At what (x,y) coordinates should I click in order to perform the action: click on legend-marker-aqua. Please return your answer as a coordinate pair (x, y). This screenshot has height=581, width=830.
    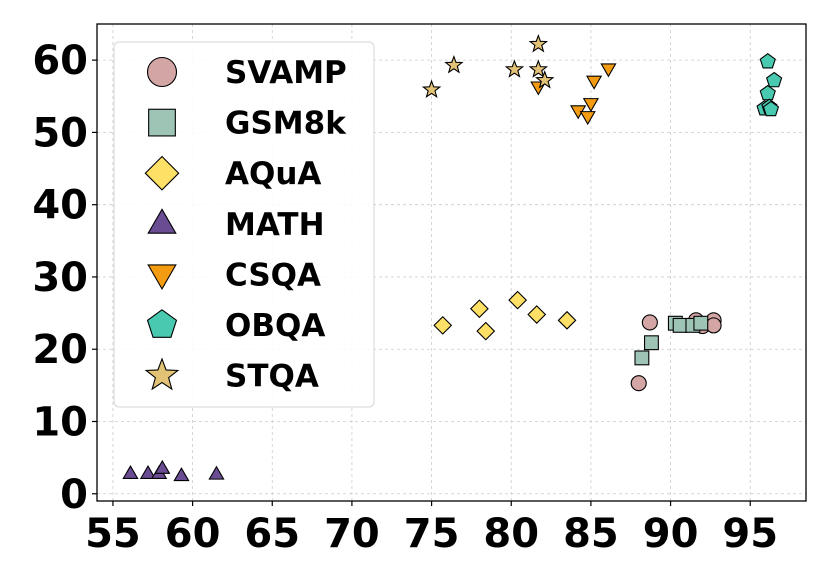
    Looking at the image, I should click on (162, 173).